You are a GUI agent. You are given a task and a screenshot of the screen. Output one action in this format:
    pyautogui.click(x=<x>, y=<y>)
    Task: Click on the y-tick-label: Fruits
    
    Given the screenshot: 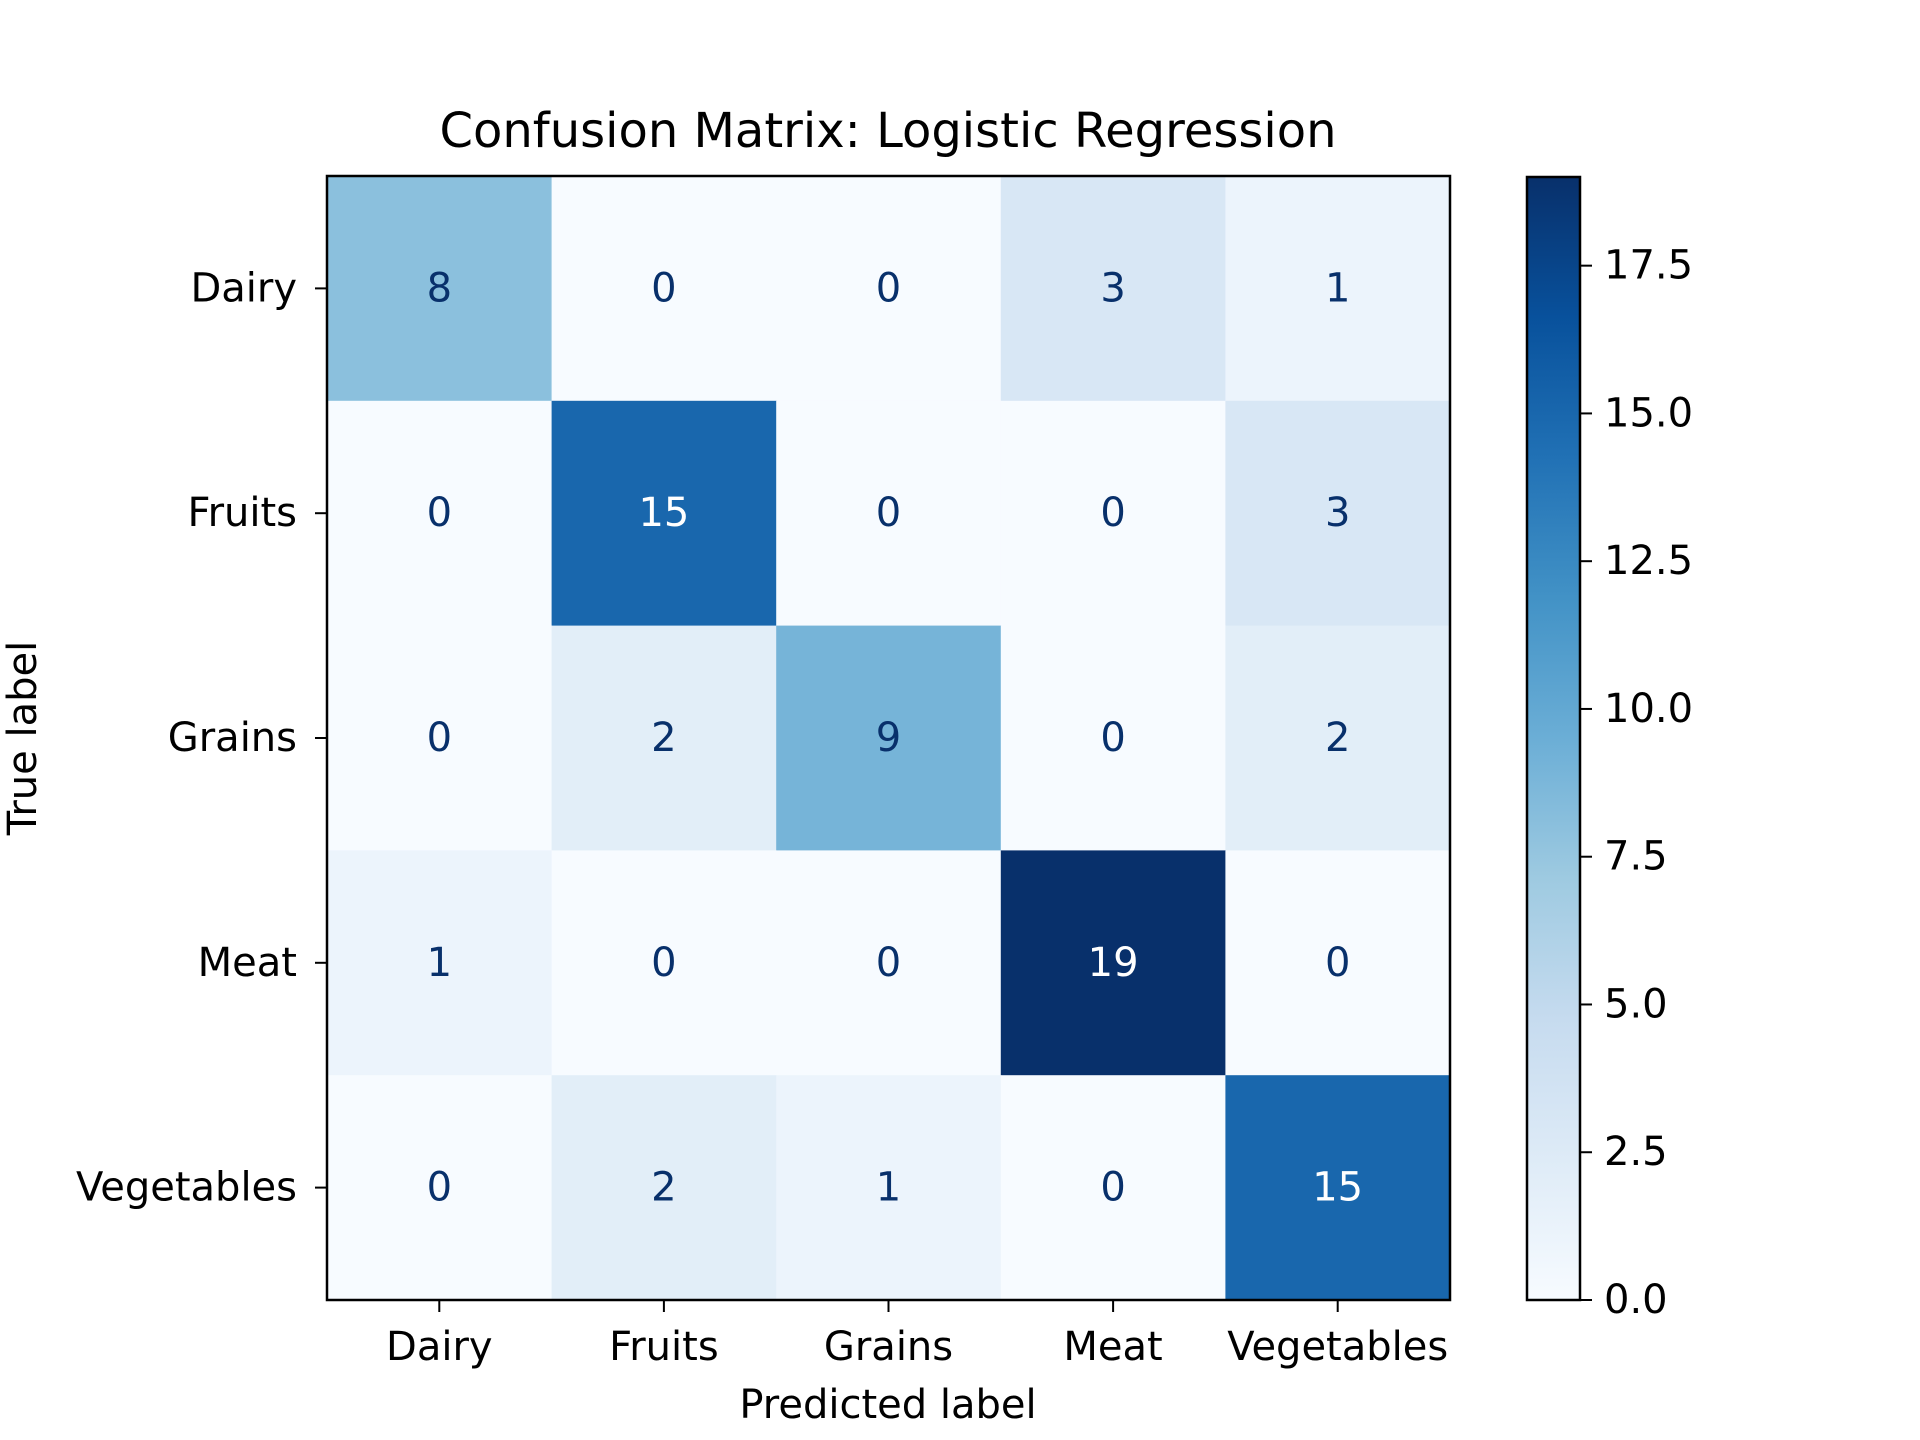 What is the action you would take?
    pyautogui.click(x=242, y=513)
    